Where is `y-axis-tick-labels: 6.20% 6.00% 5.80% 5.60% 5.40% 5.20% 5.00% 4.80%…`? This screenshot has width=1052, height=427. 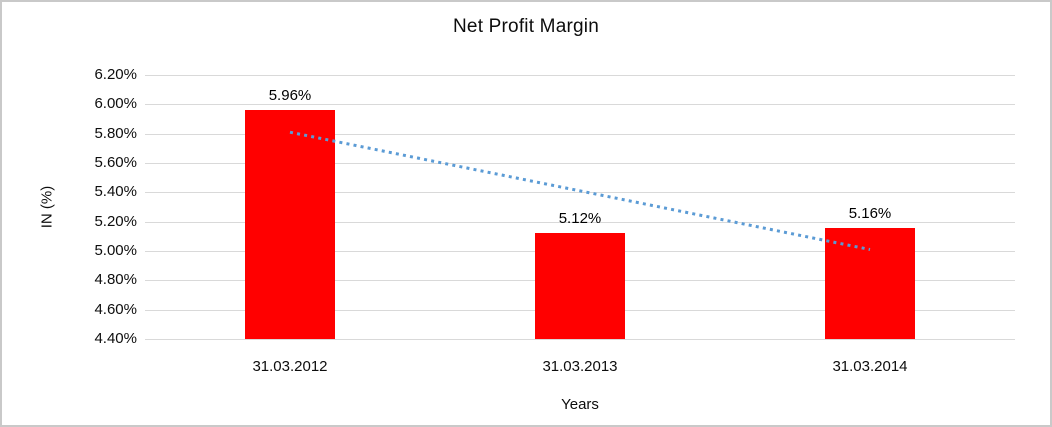 y-axis-tick-labels: 6.20% 6.00% 5.80% 5.60% 5.40% 5.20% 5.00% 4.80%… is located at coordinates (69, 206).